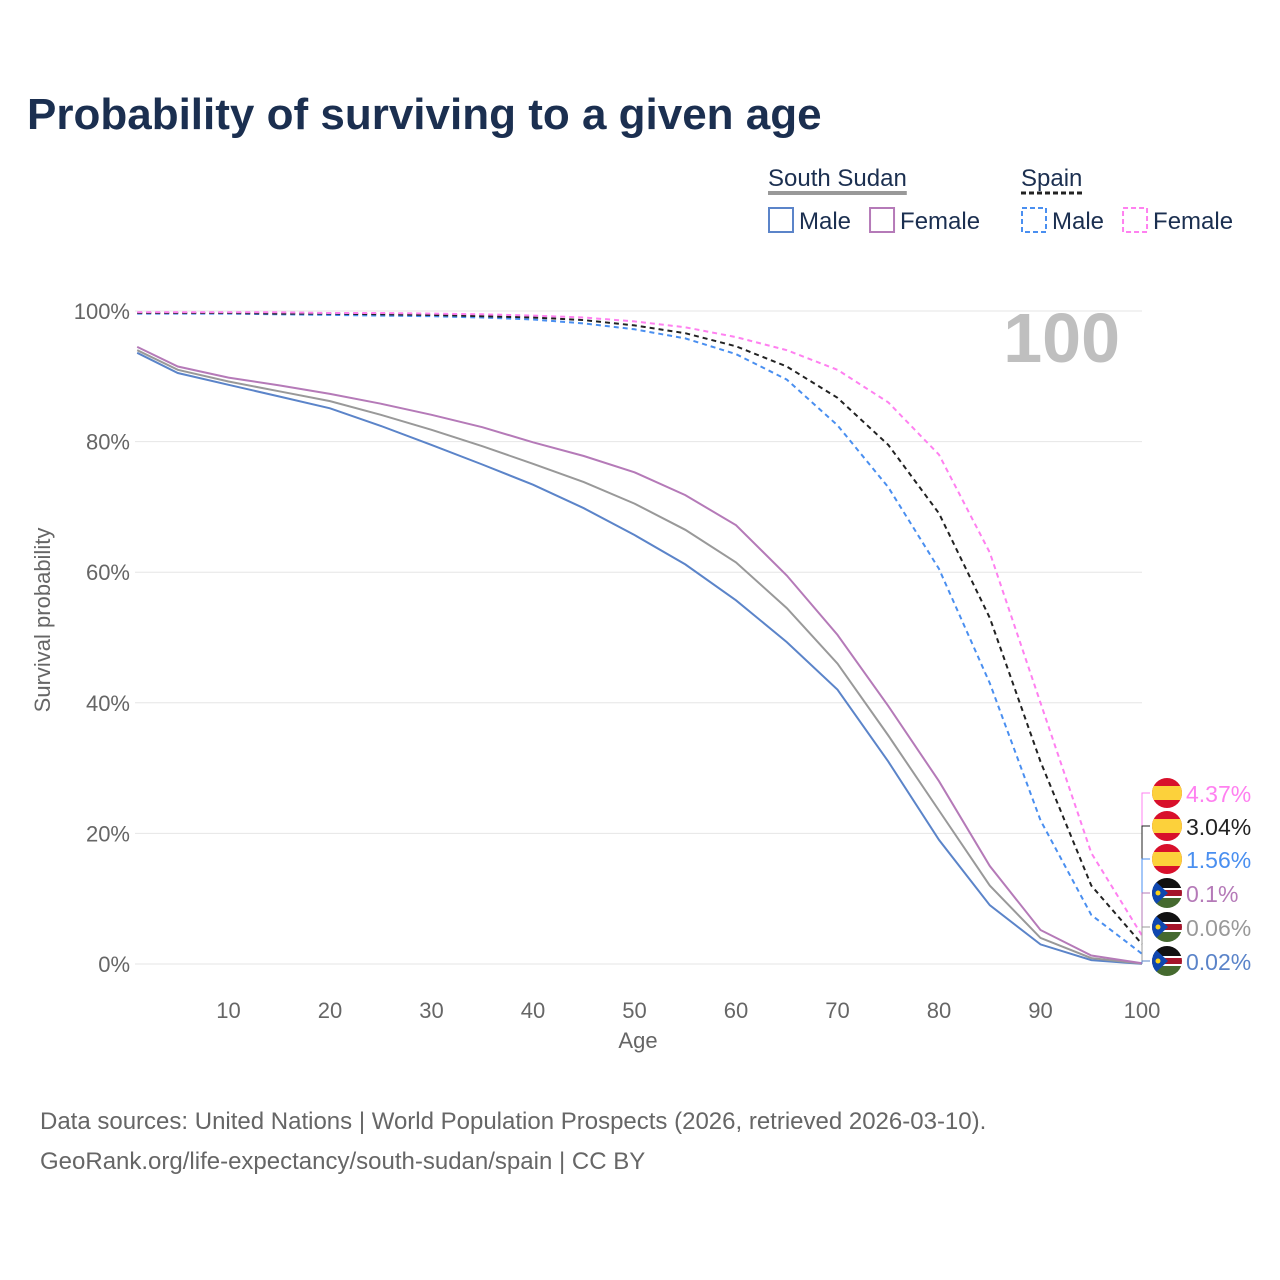 The image size is (1280, 1280). I want to click on x-tick-label: 40, so click(533, 1010).